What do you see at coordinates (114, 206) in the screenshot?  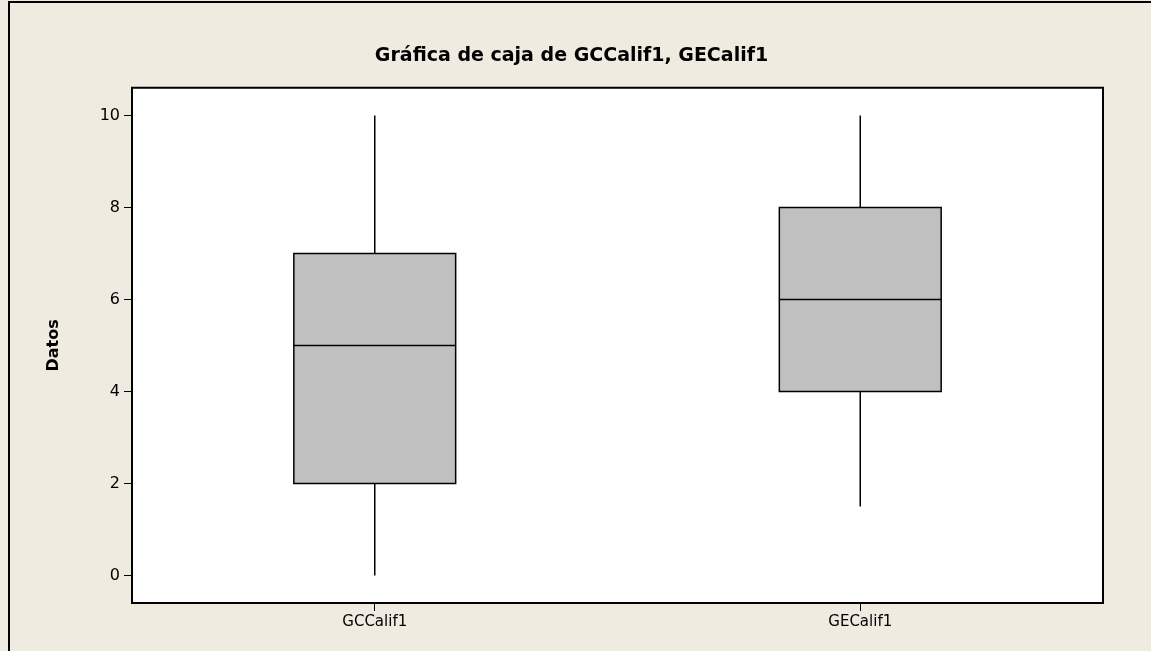 I see `y-tick-label: 8` at bounding box center [114, 206].